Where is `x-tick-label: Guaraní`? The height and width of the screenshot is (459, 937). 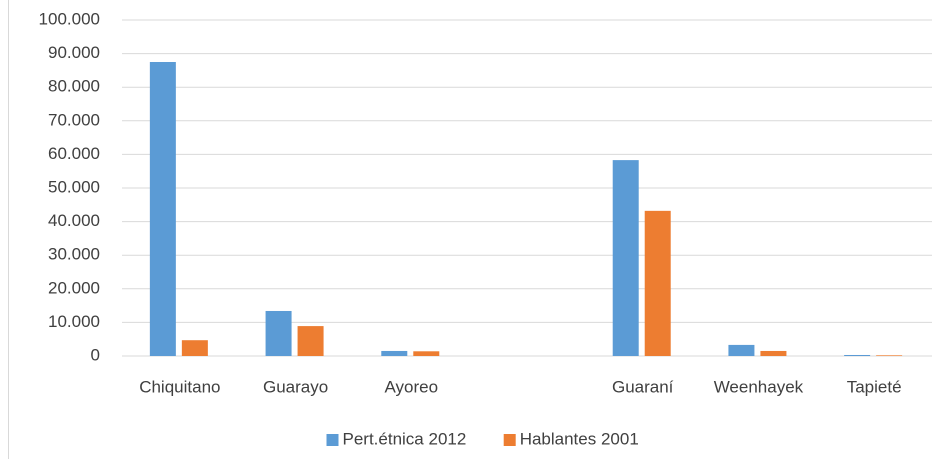
x-tick-label: Guaraní is located at coordinates (643, 386).